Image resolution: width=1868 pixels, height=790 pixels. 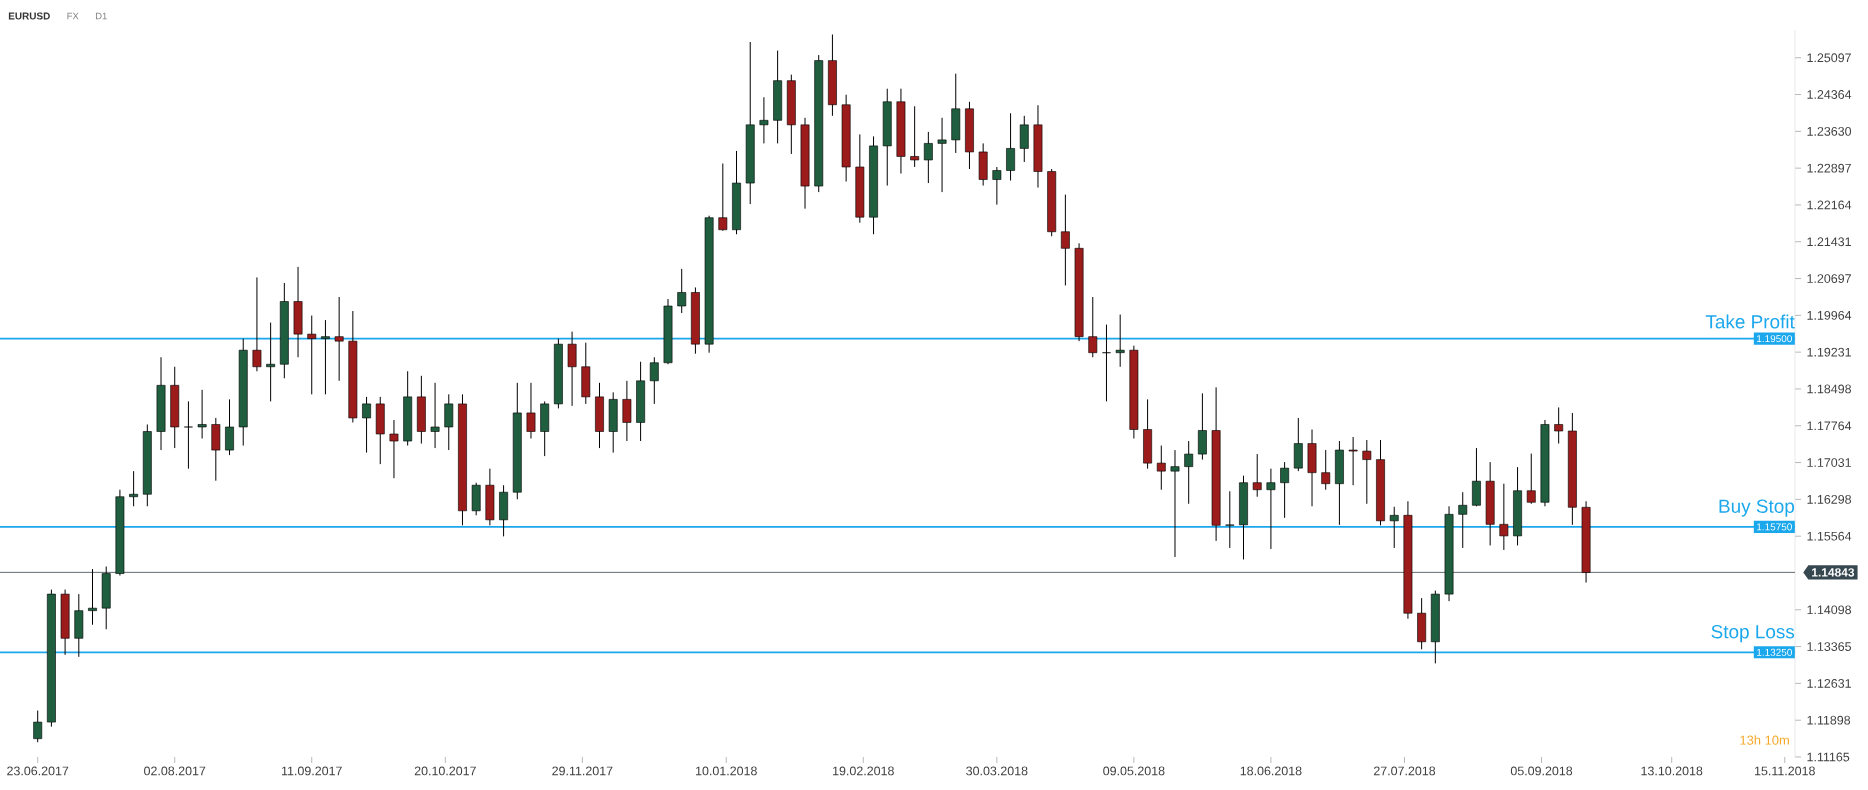 What do you see at coordinates (1829, 389) in the screenshot?
I see `y-tick-label: 1.18498` at bounding box center [1829, 389].